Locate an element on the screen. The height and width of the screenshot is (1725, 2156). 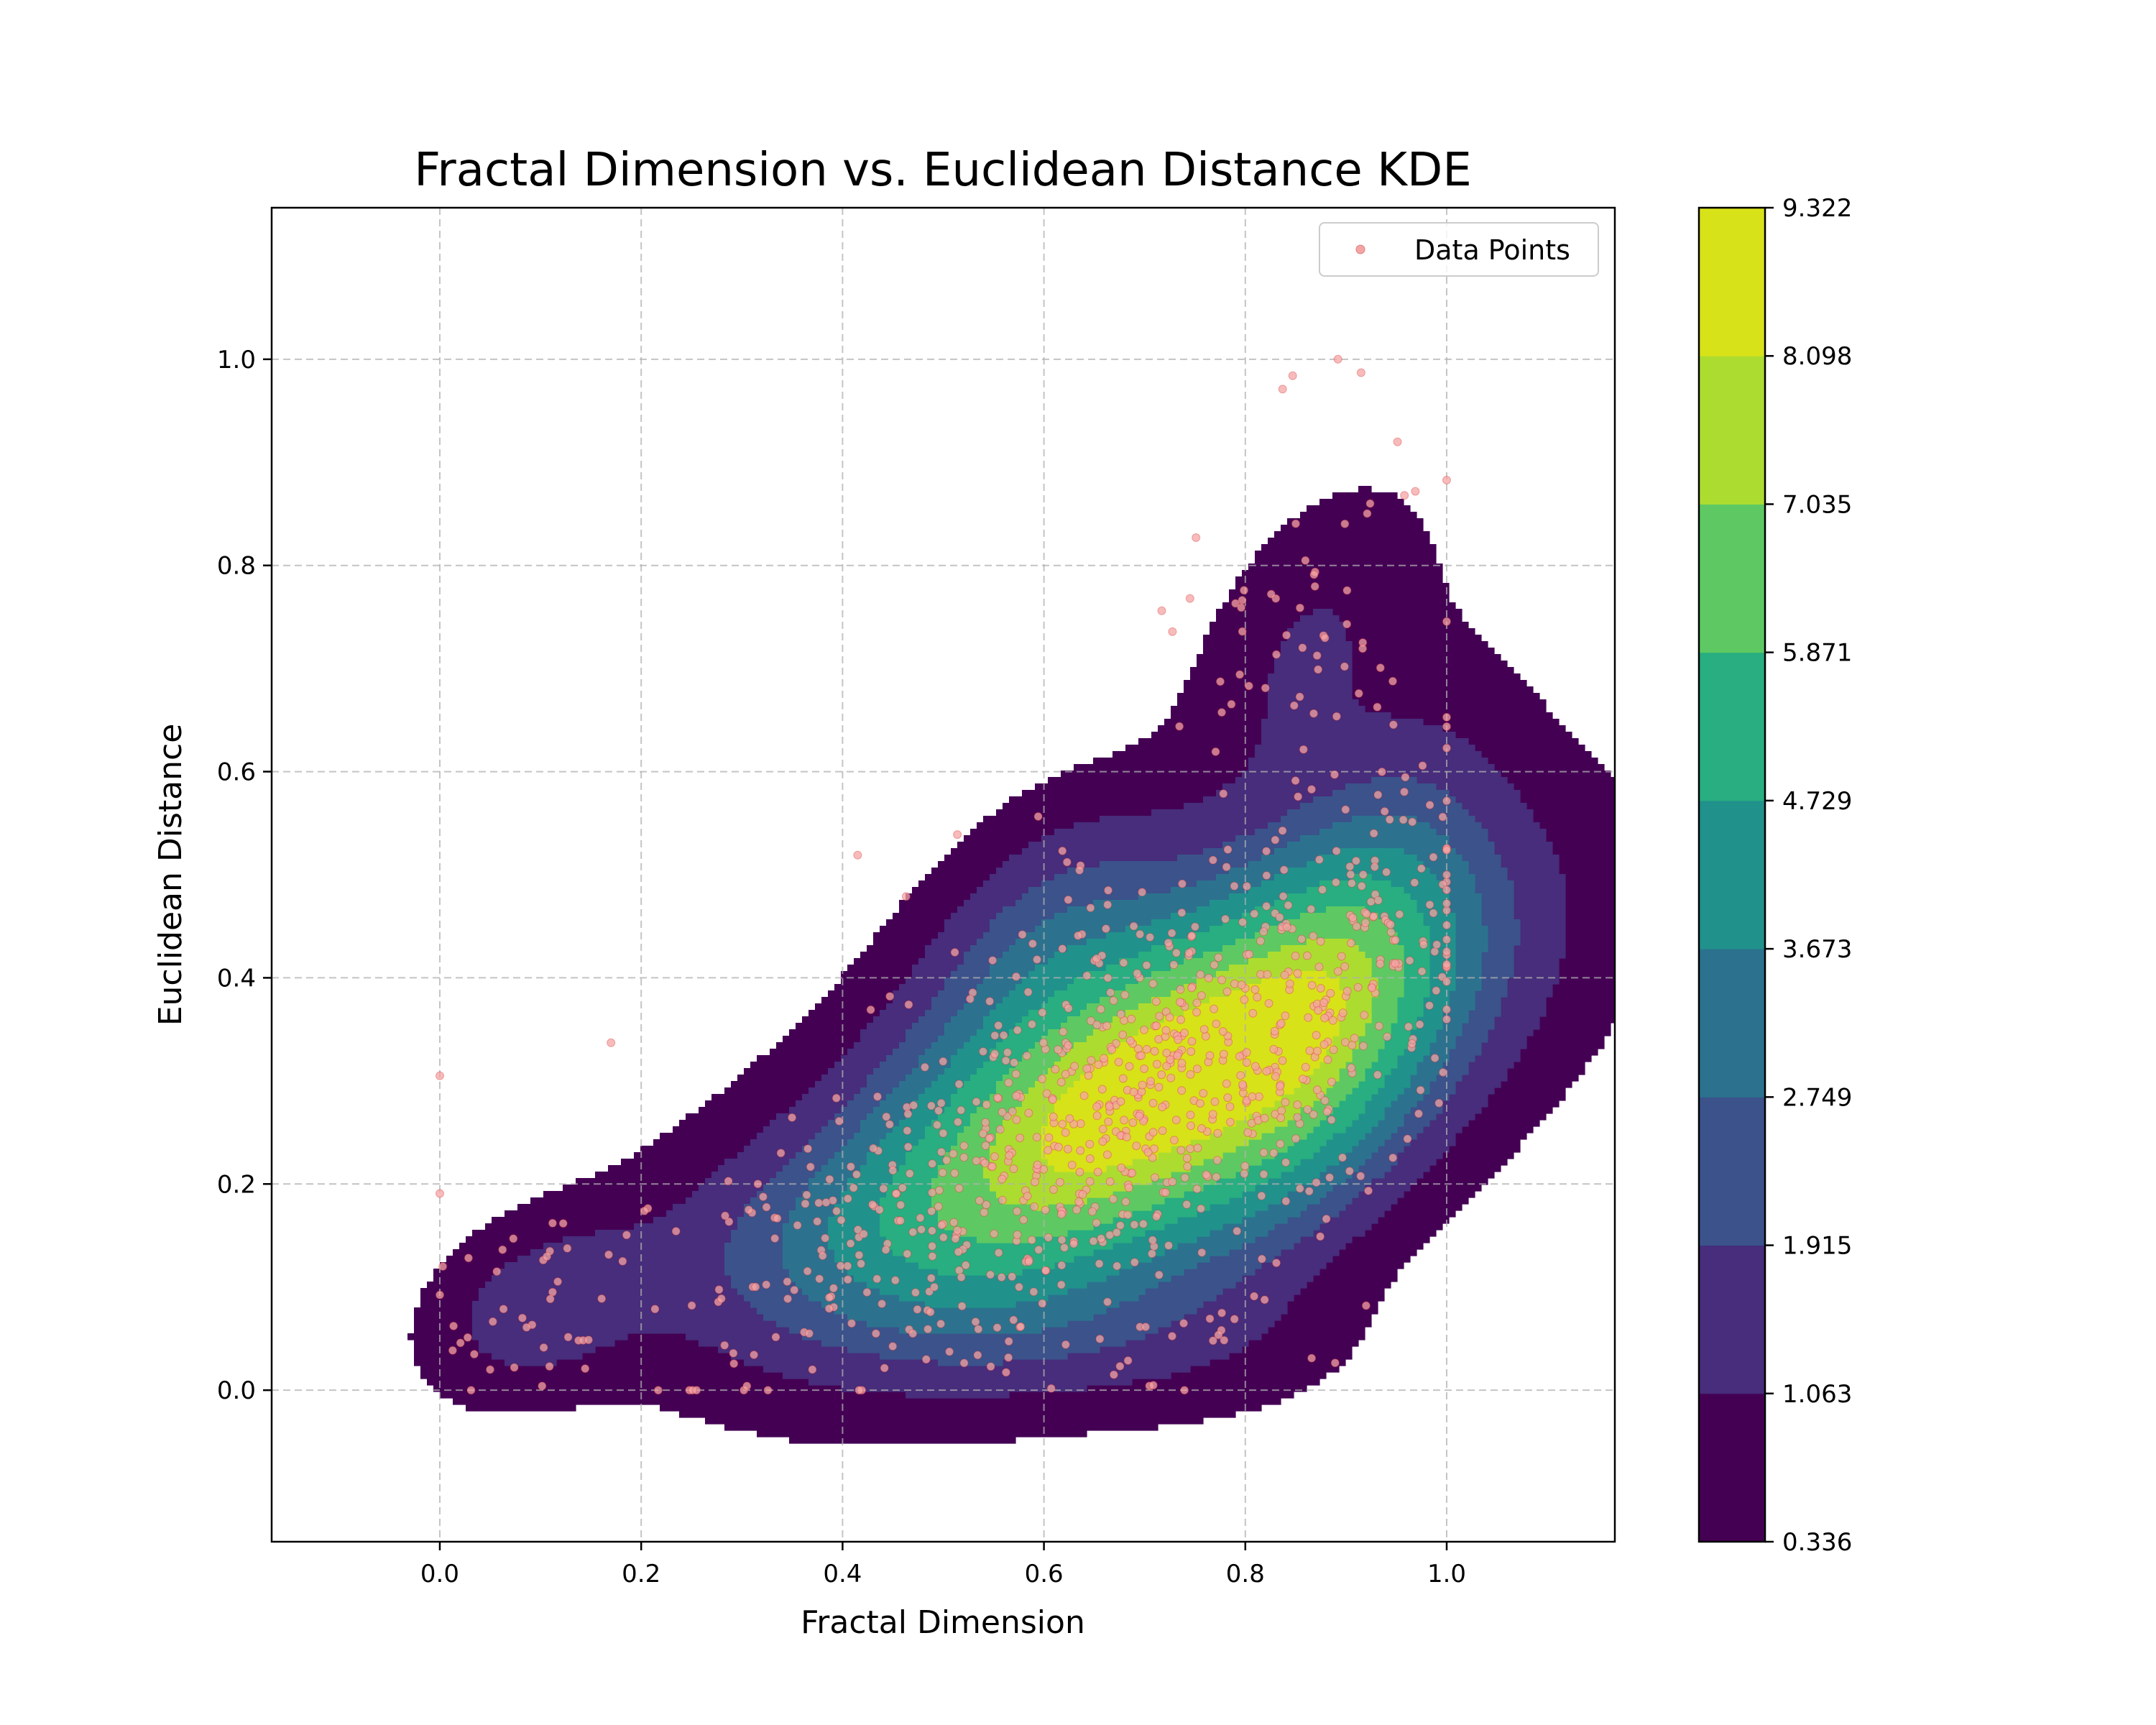
y-tick-label: 0.6 is located at coordinates (237, 772).